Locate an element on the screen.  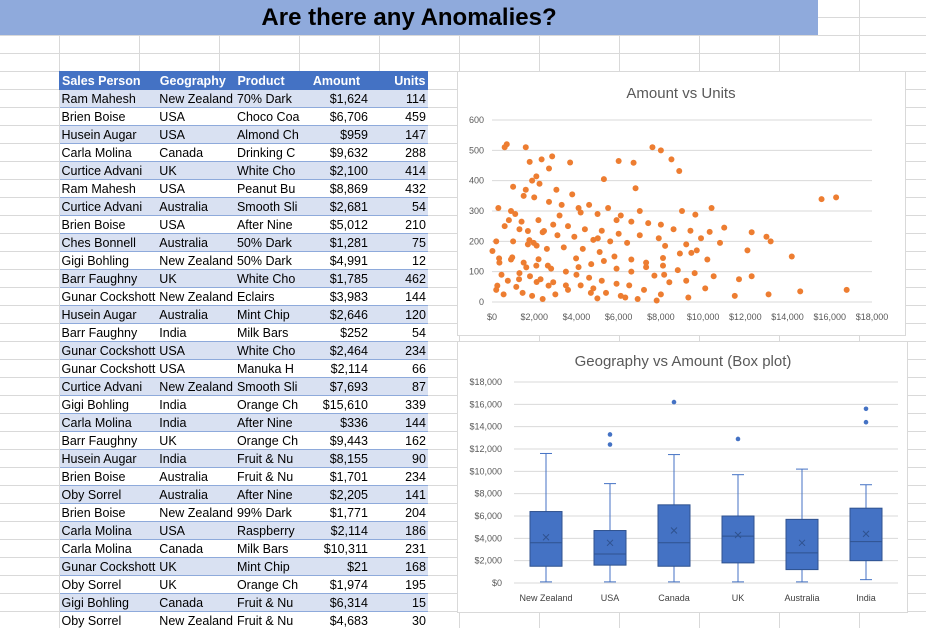
cell-amount: $5,012 is located at coordinates (336, 225).